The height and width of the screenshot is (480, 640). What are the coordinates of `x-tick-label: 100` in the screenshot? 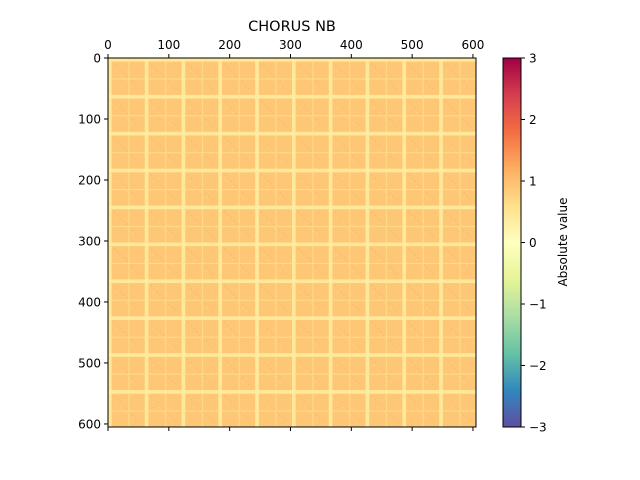 It's located at (168, 45).